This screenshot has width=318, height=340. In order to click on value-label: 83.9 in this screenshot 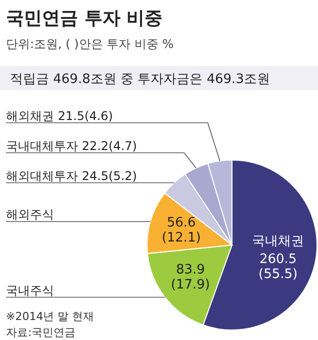, I will do `click(190, 270)`.